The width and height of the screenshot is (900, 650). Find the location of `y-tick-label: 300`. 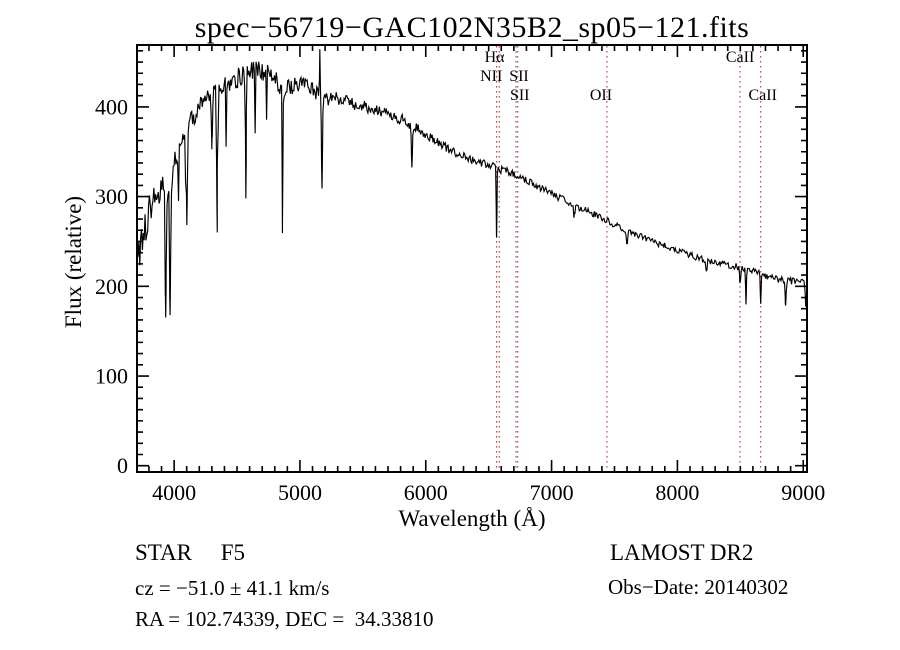

y-tick-label: 300 is located at coordinates (111, 196).